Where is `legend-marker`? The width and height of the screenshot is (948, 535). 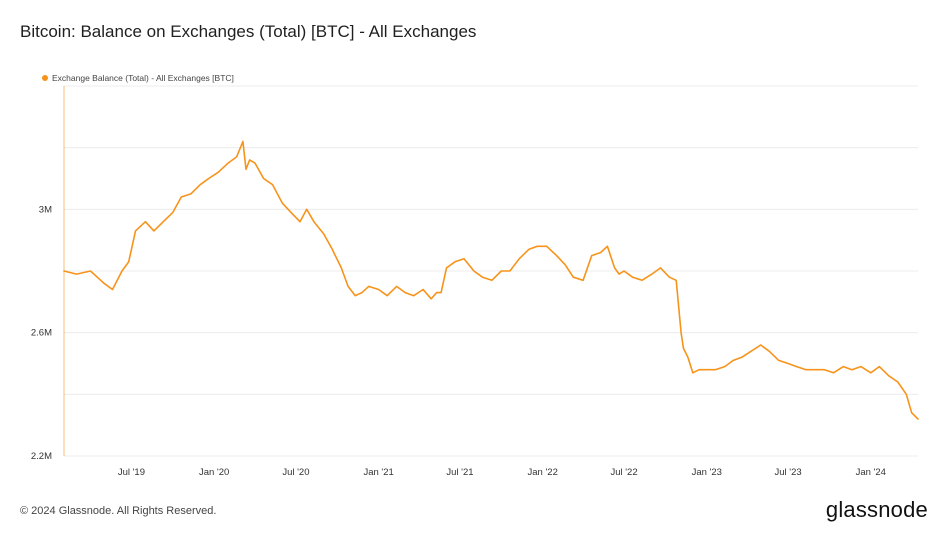
legend-marker is located at coordinates (45, 78).